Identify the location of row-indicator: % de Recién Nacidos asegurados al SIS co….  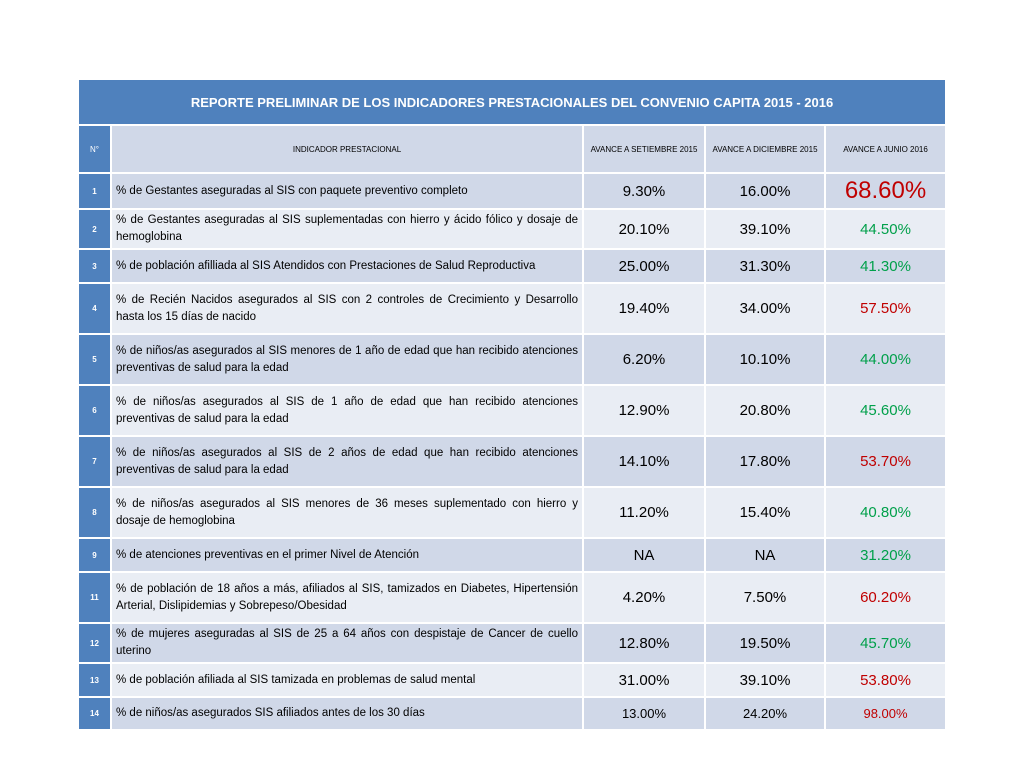
(347, 308).